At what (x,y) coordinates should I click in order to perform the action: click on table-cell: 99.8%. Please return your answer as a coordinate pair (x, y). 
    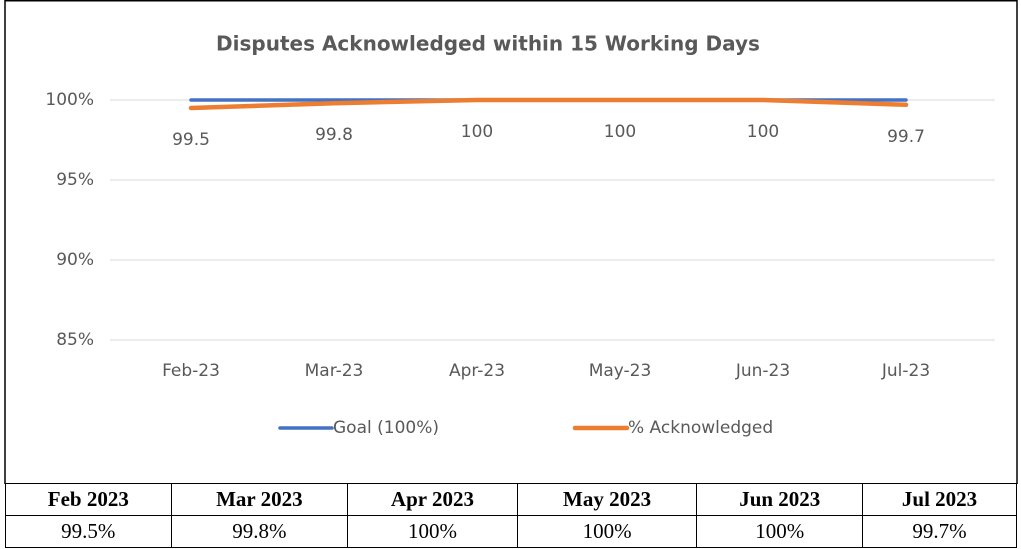
    Looking at the image, I should click on (259, 531).